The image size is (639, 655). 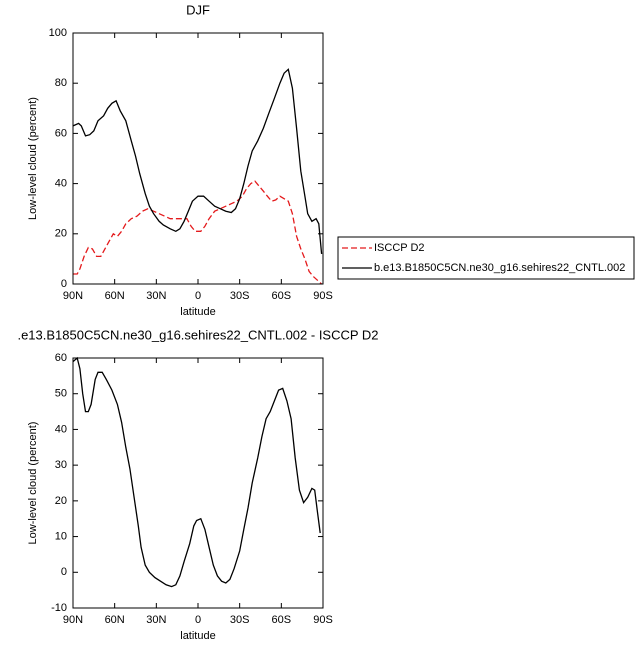 I want to click on legend-label: ISCCP D2, so click(x=399, y=248).